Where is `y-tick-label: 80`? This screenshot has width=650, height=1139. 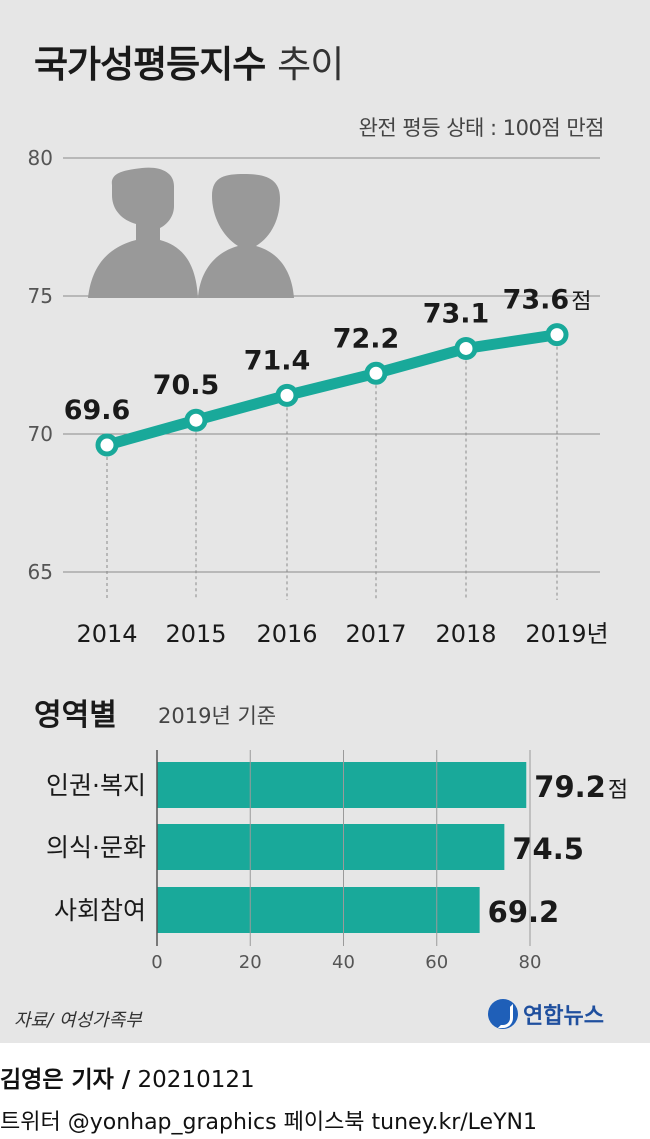
y-tick-label: 80 is located at coordinates (40, 158).